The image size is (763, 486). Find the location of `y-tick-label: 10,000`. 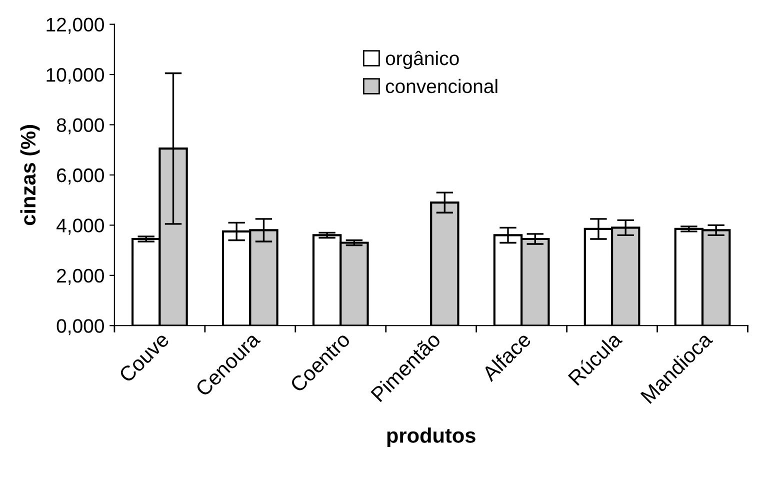

y-tick-label: 10,000 is located at coordinates (75, 76).